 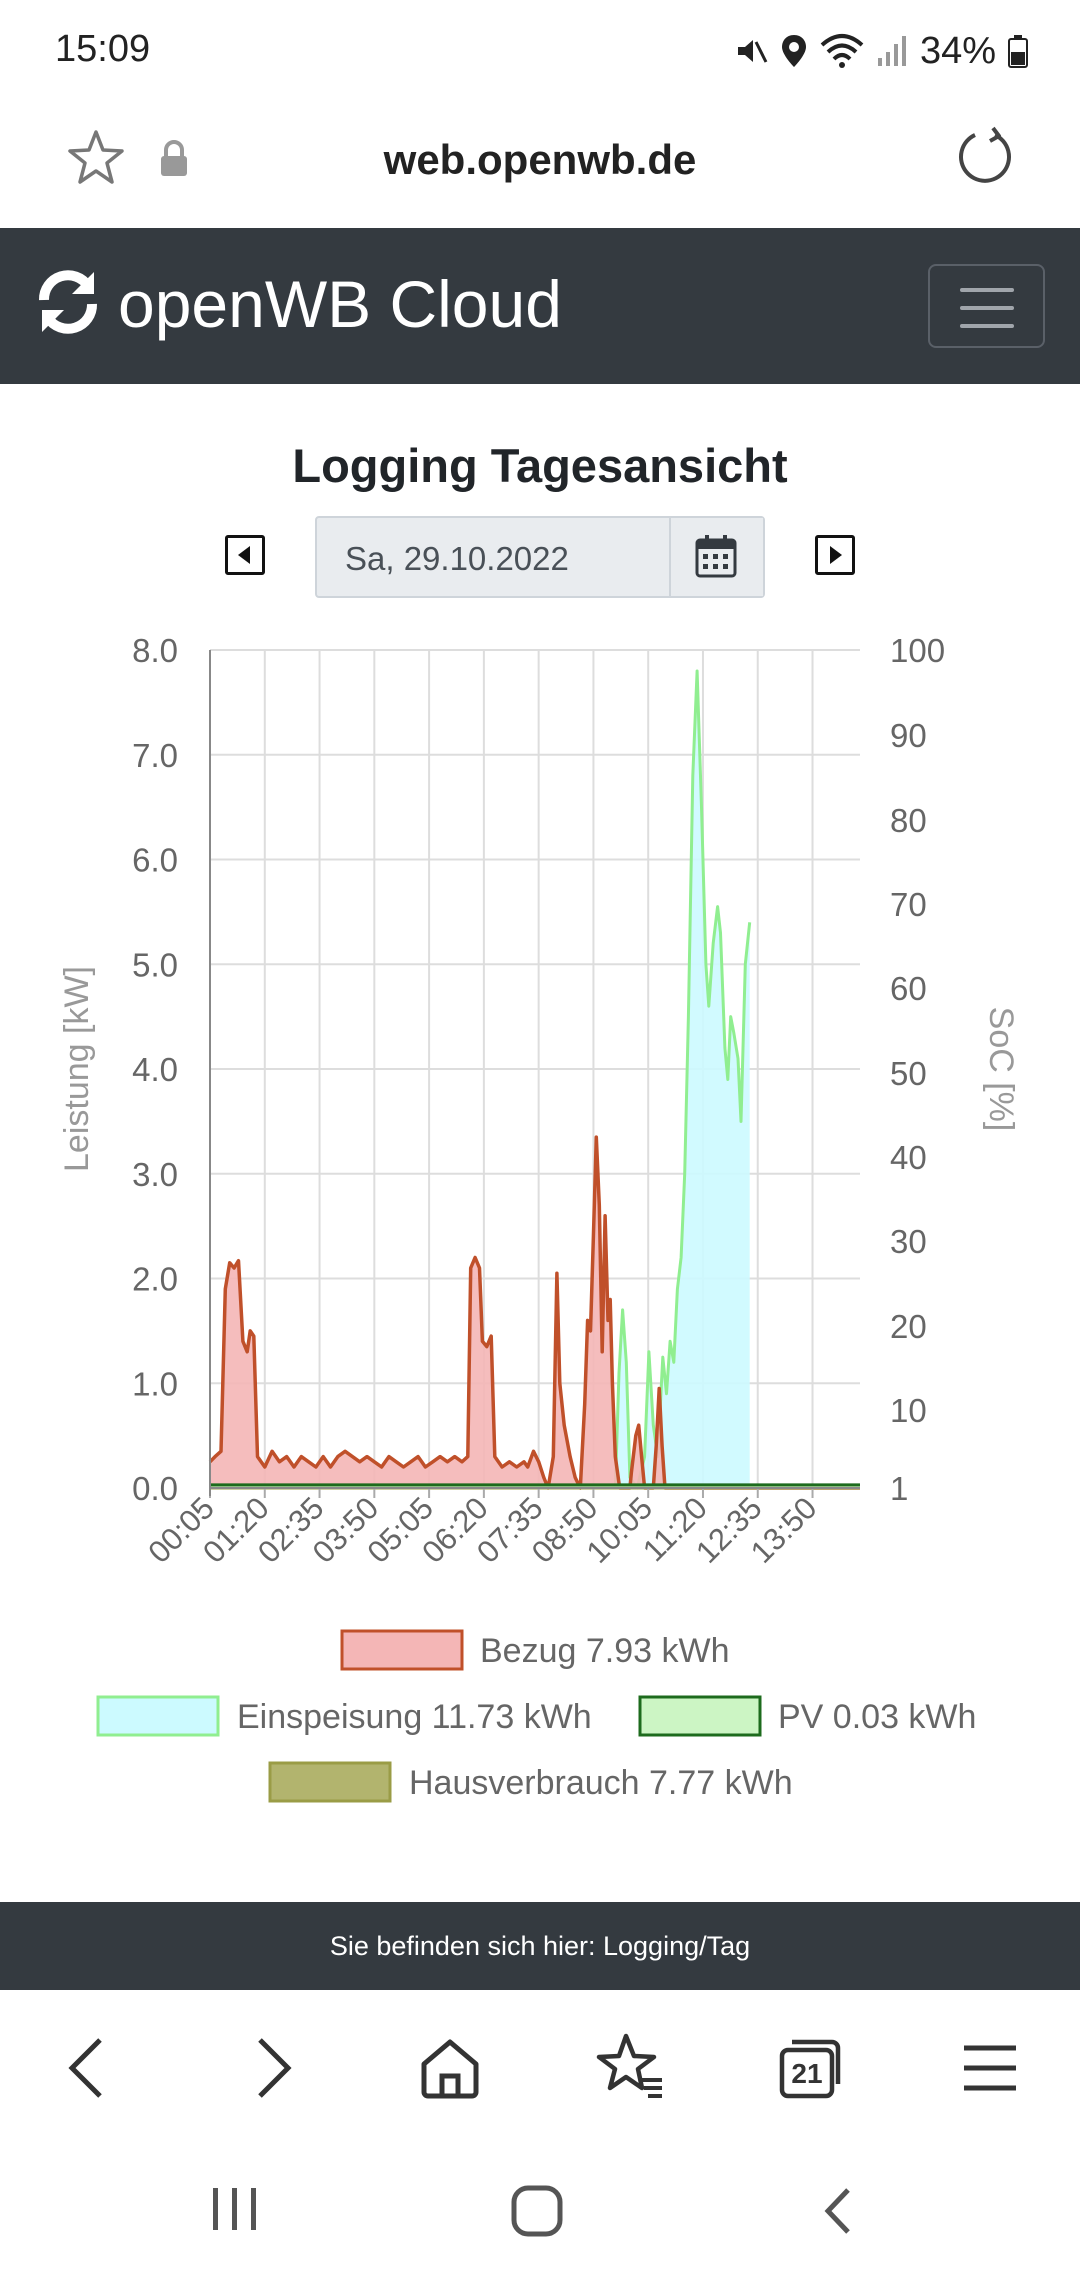 I want to click on brand-name: openWB Cloud, so click(x=340, y=304).